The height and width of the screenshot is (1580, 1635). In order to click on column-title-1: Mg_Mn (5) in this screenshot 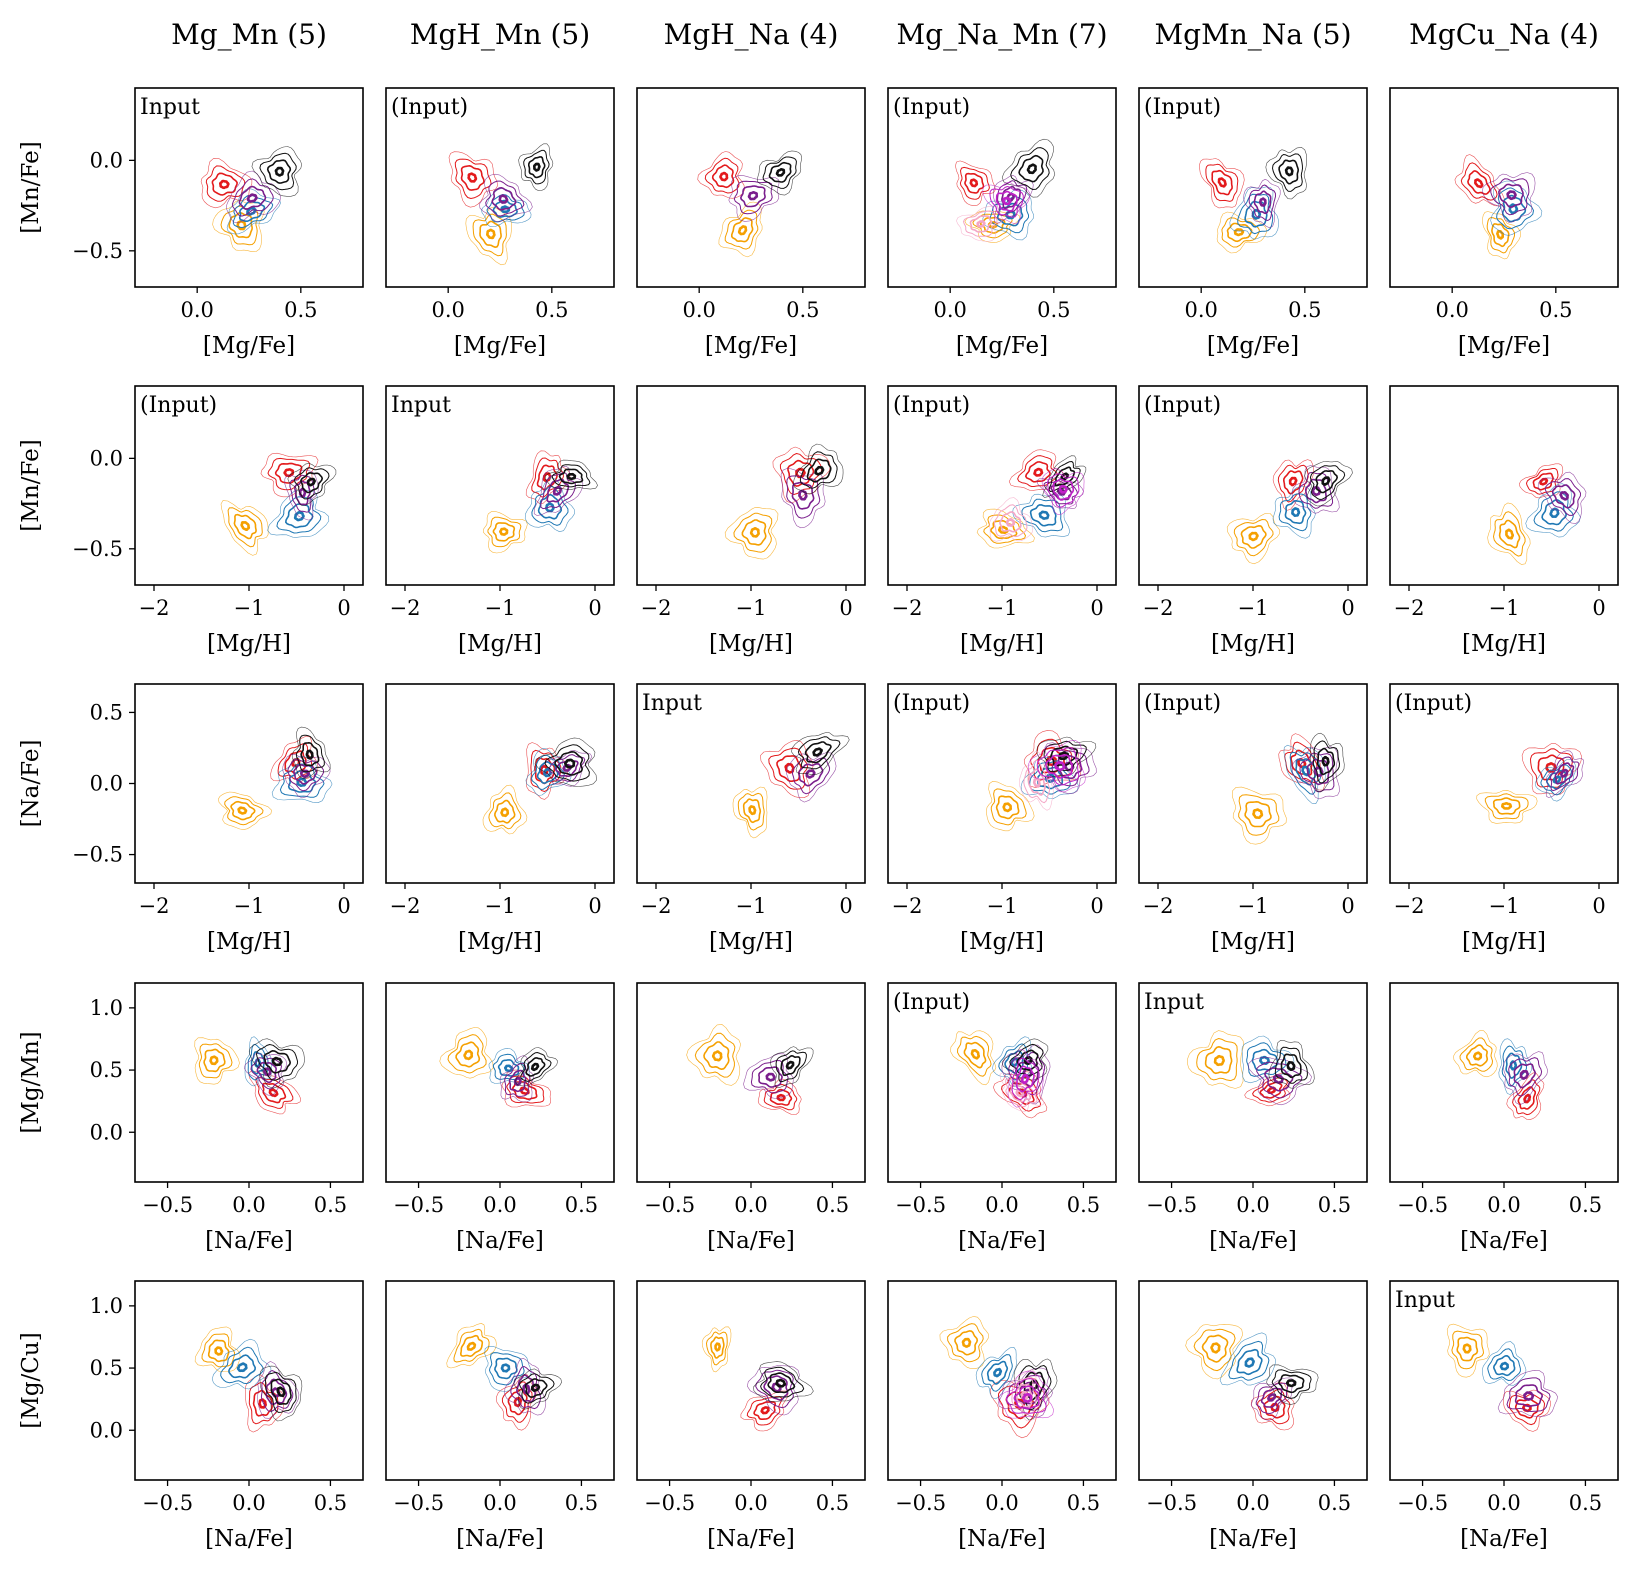, I will do `click(249, 34)`.